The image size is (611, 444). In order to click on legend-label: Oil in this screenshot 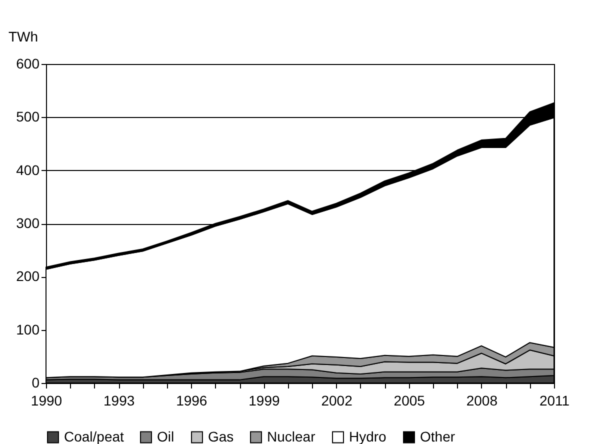, I will do `click(165, 436)`.